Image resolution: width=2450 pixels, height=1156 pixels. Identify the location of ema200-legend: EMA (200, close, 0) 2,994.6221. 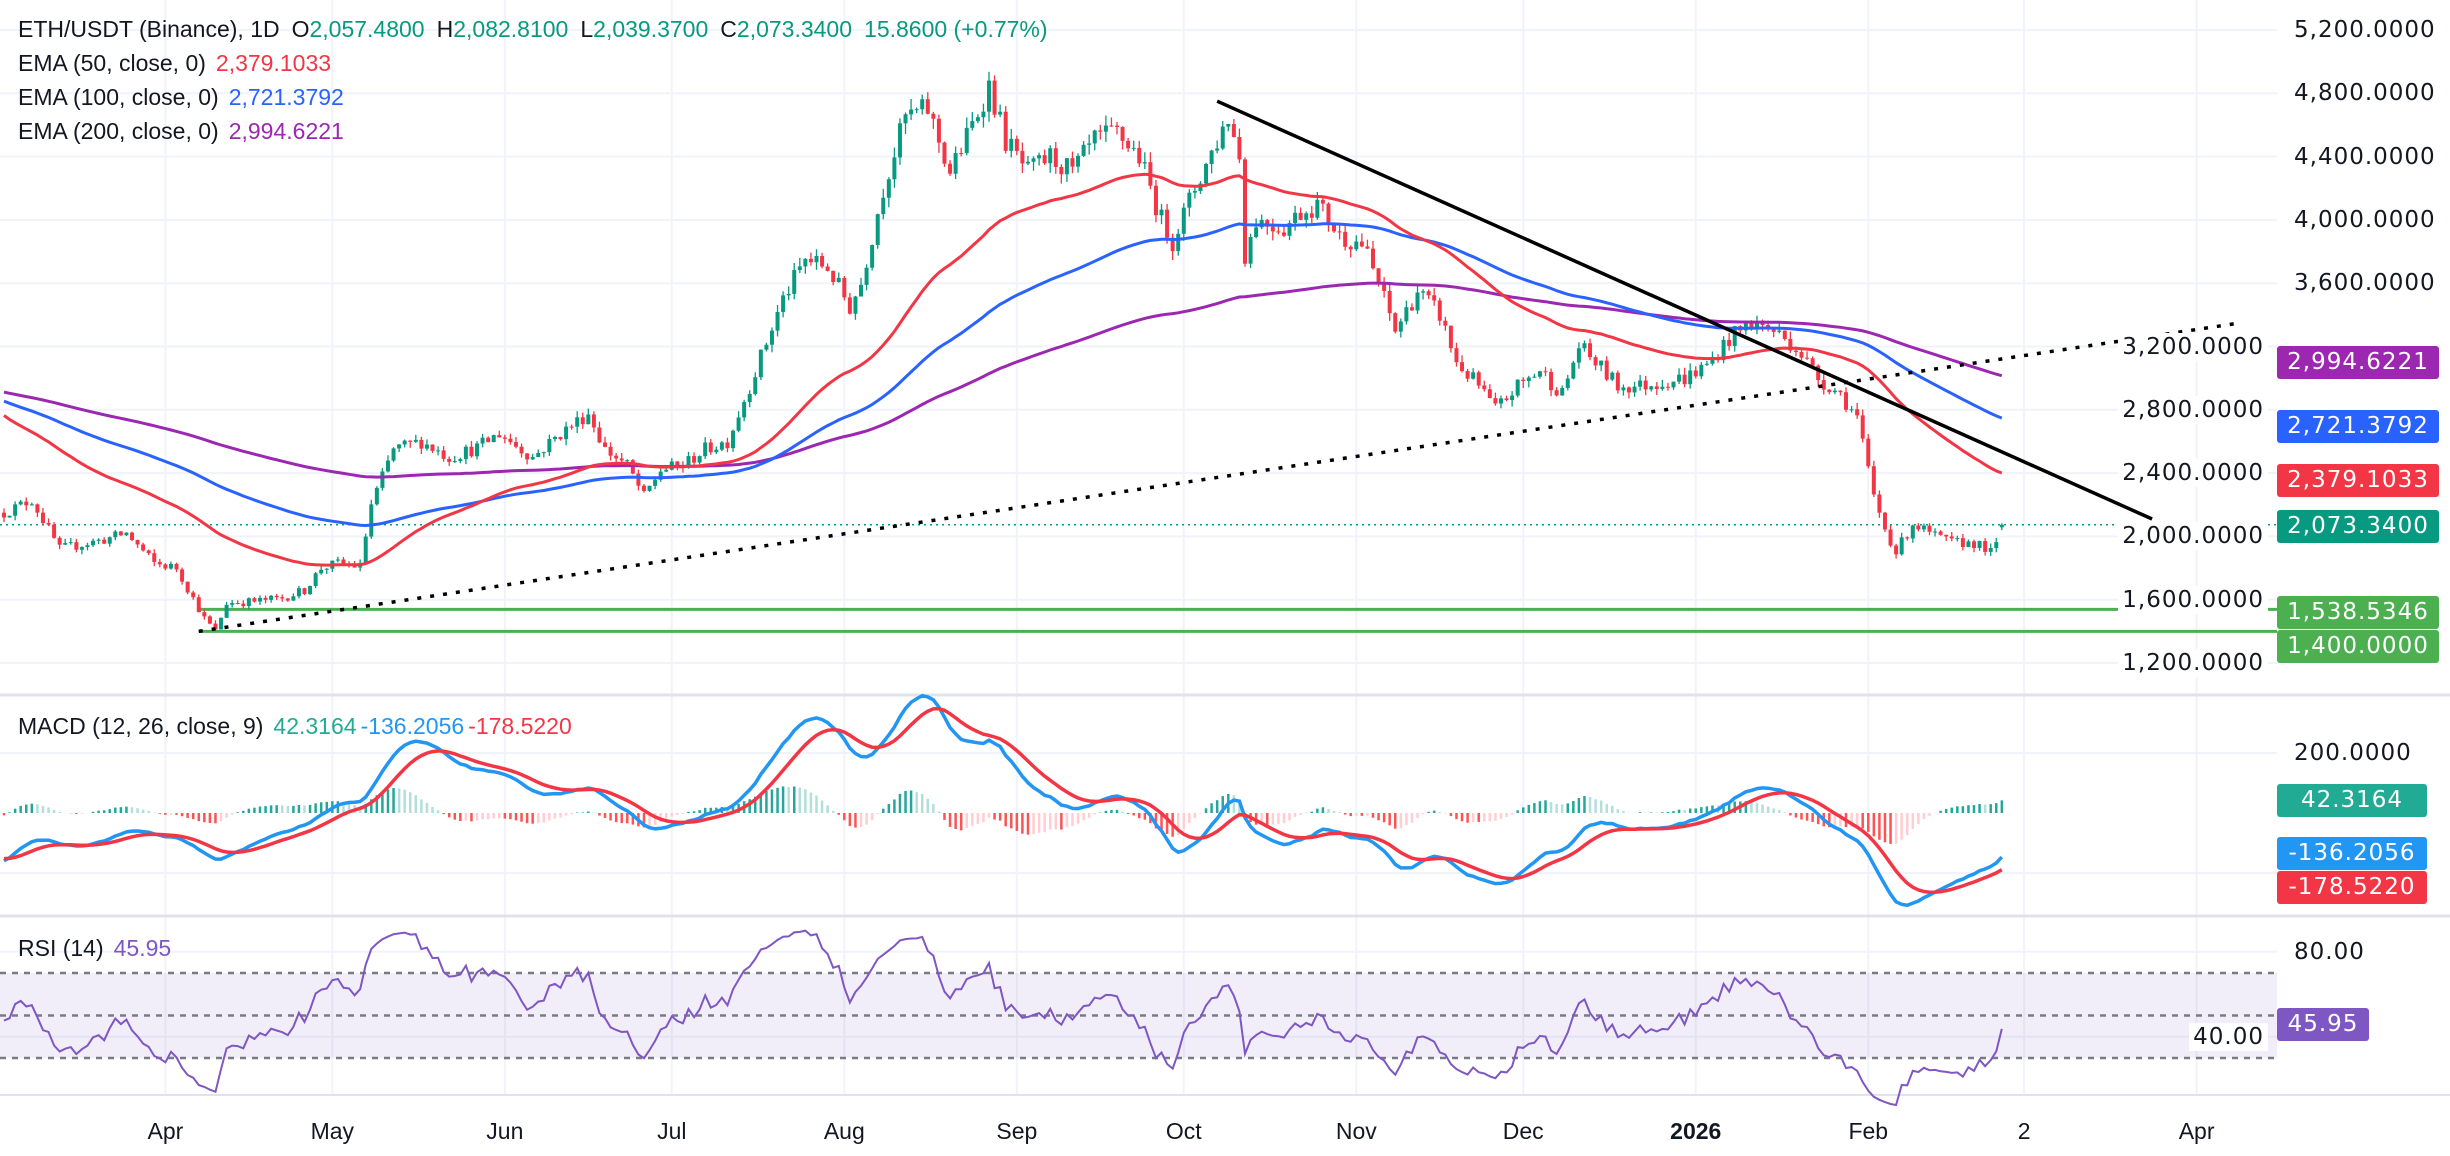
(183, 131).